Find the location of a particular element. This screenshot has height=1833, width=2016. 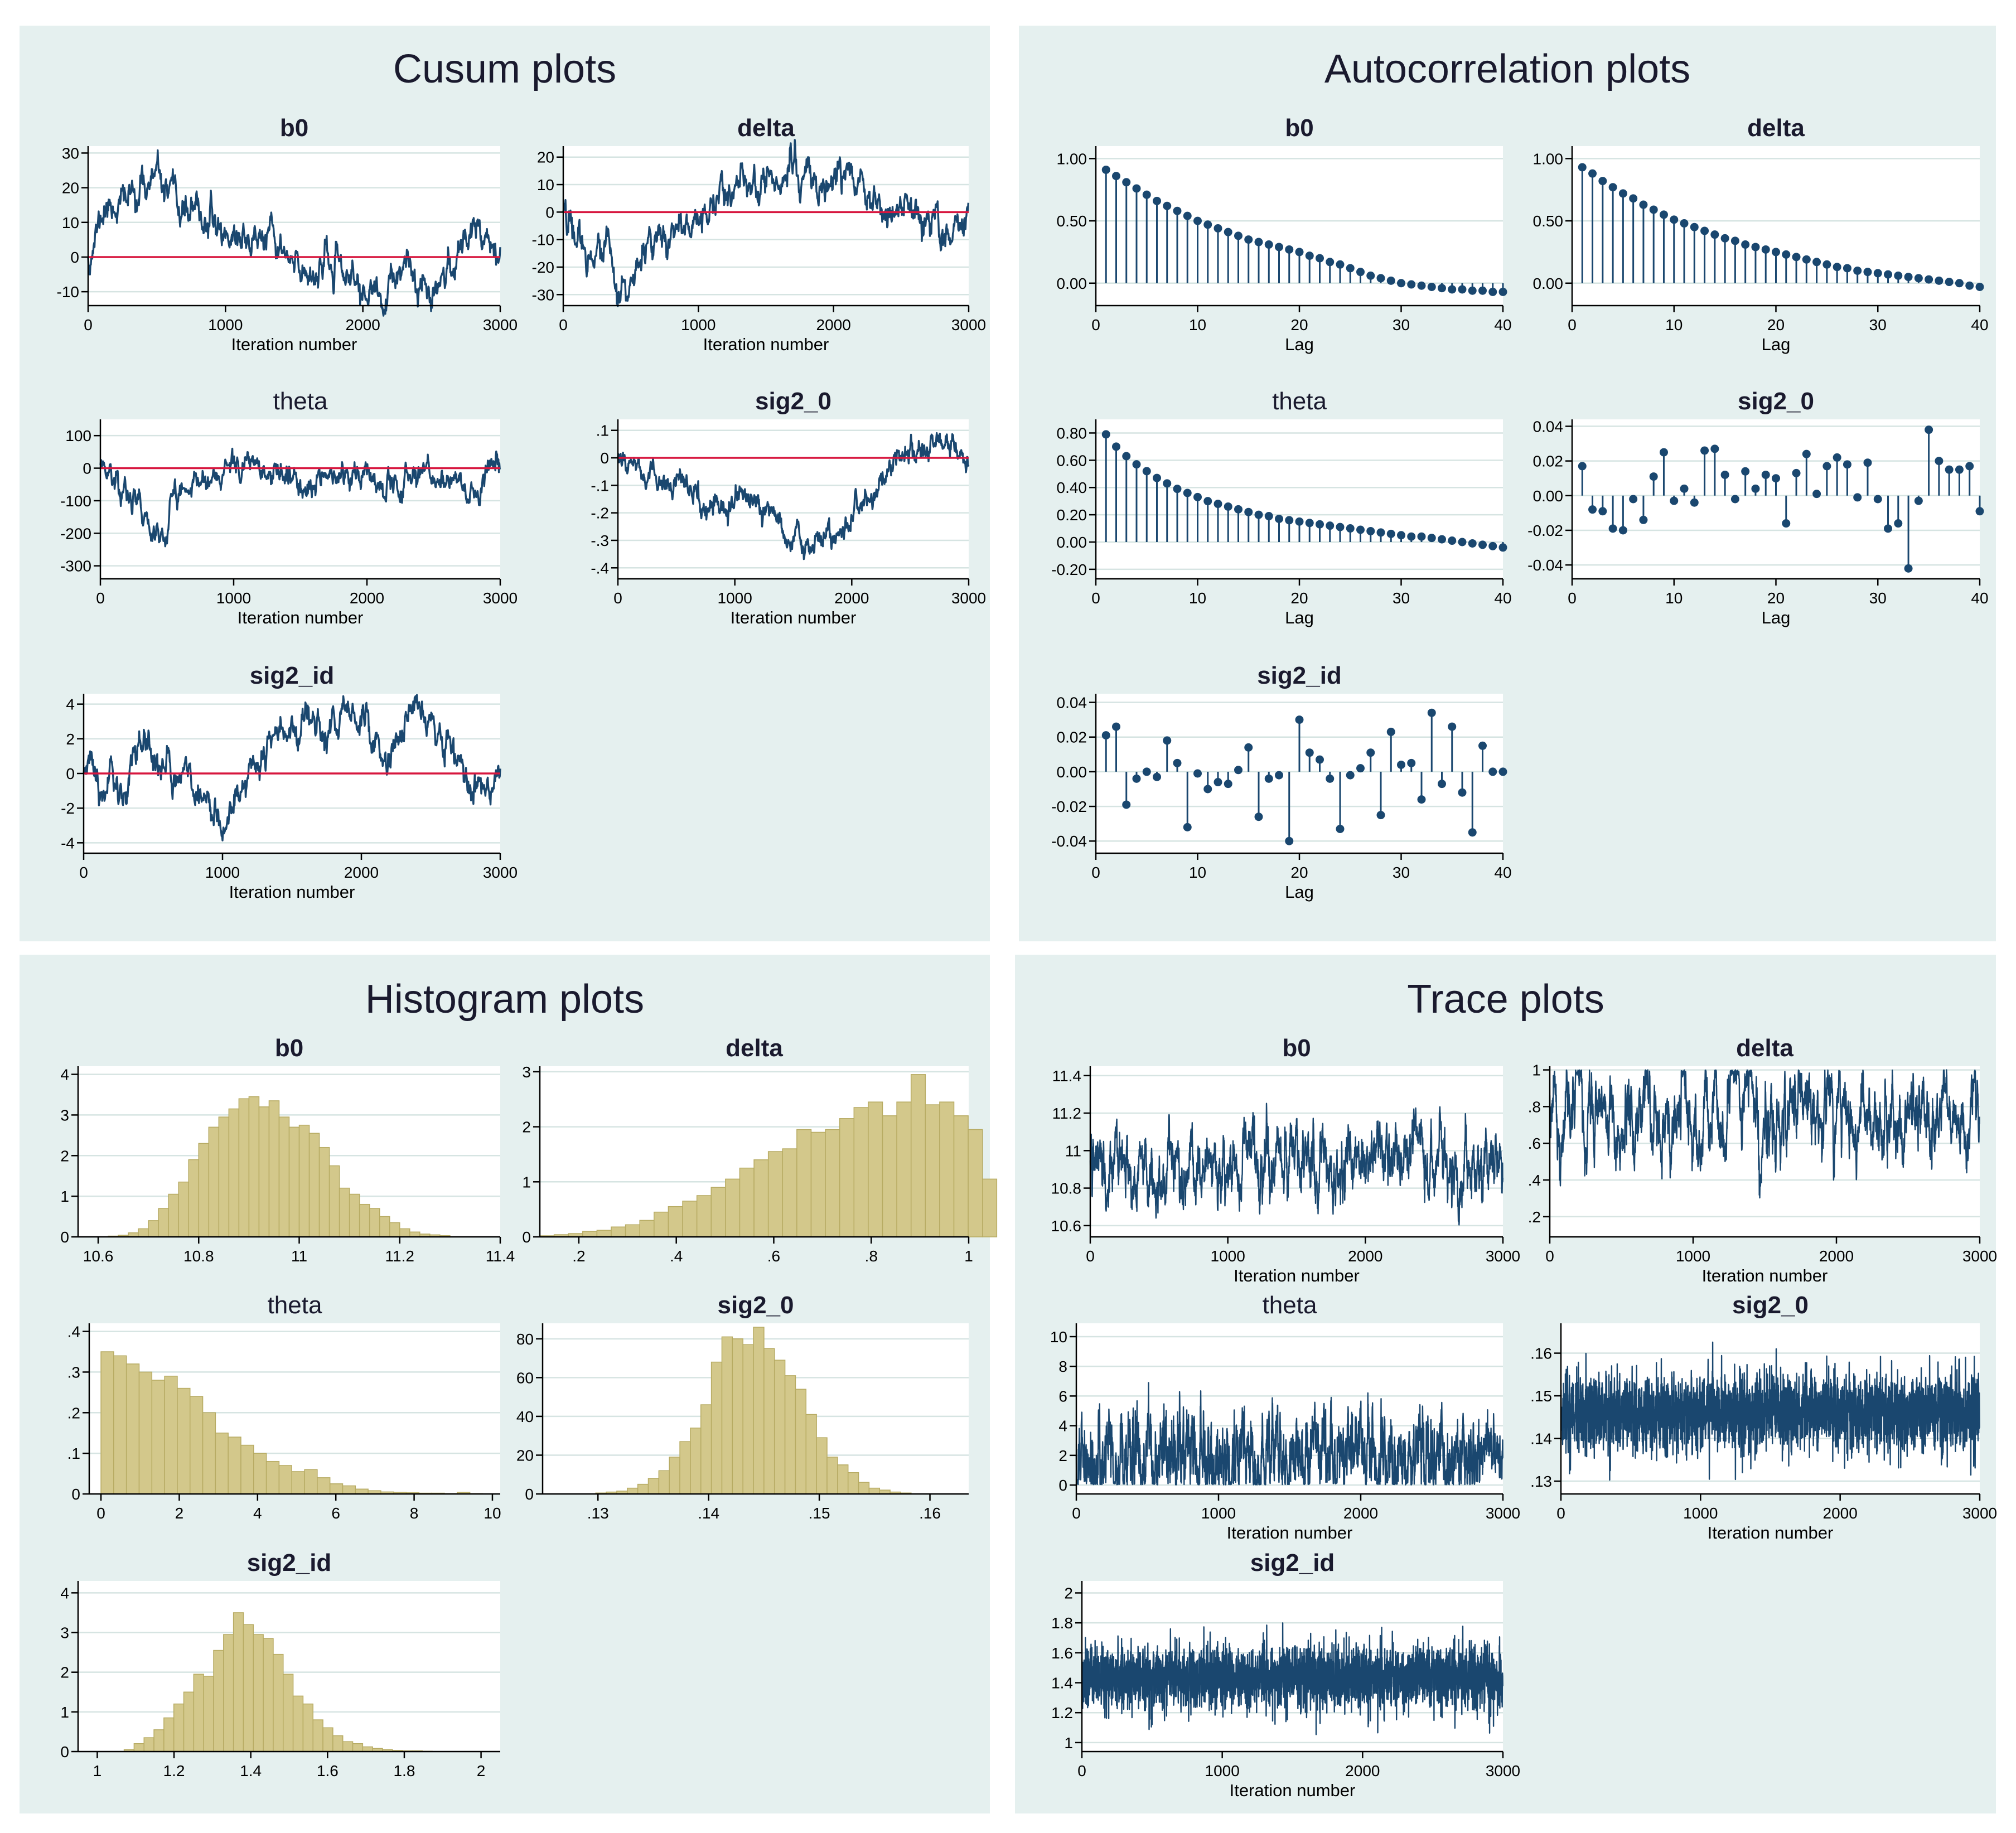

y-tick-label: 1.8 is located at coordinates (1062, 1623).